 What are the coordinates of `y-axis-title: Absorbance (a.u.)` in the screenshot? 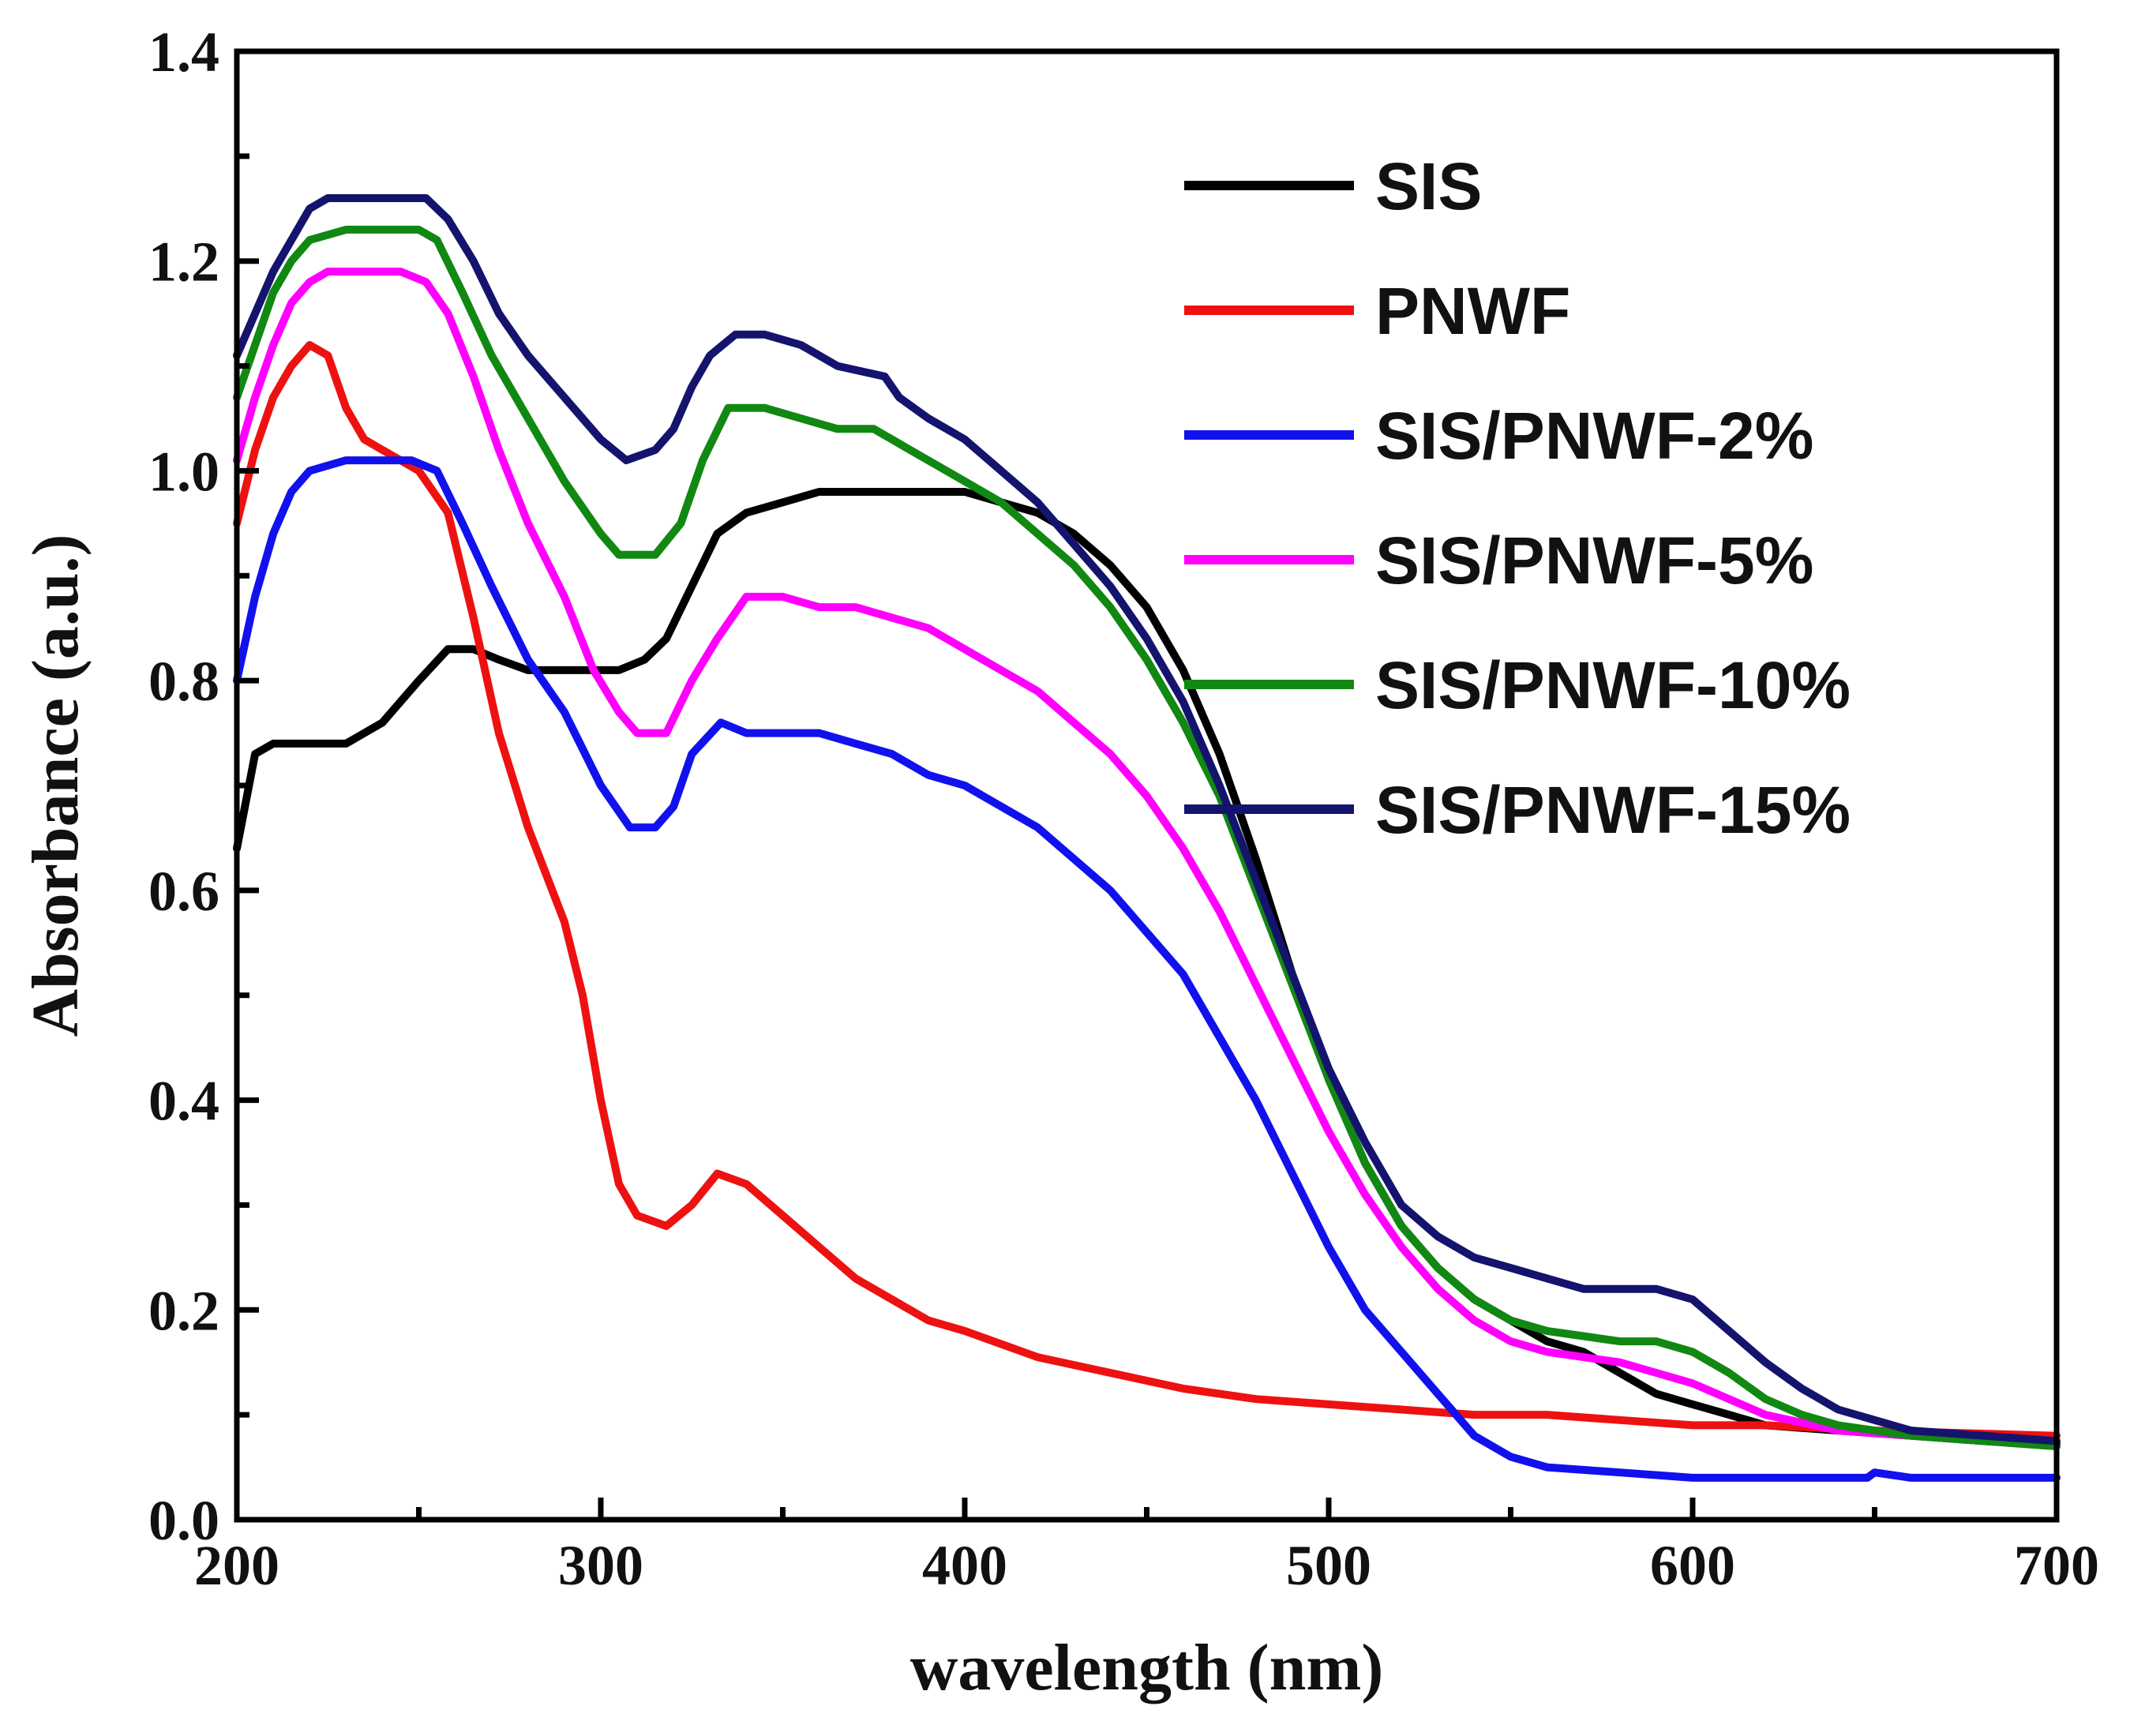 It's located at (55, 785).